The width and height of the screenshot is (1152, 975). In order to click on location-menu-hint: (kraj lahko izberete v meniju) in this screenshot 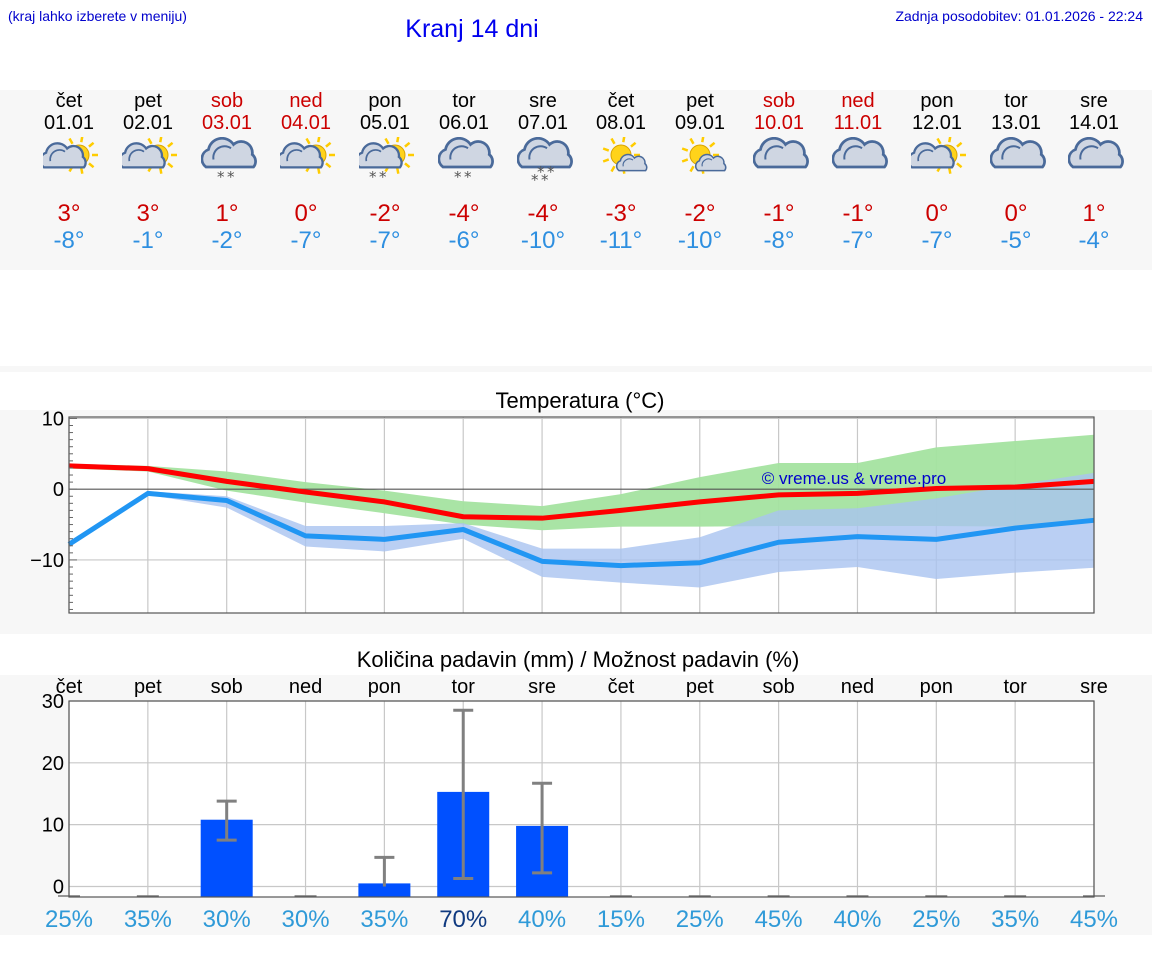, I will do `click(97, 16)`.